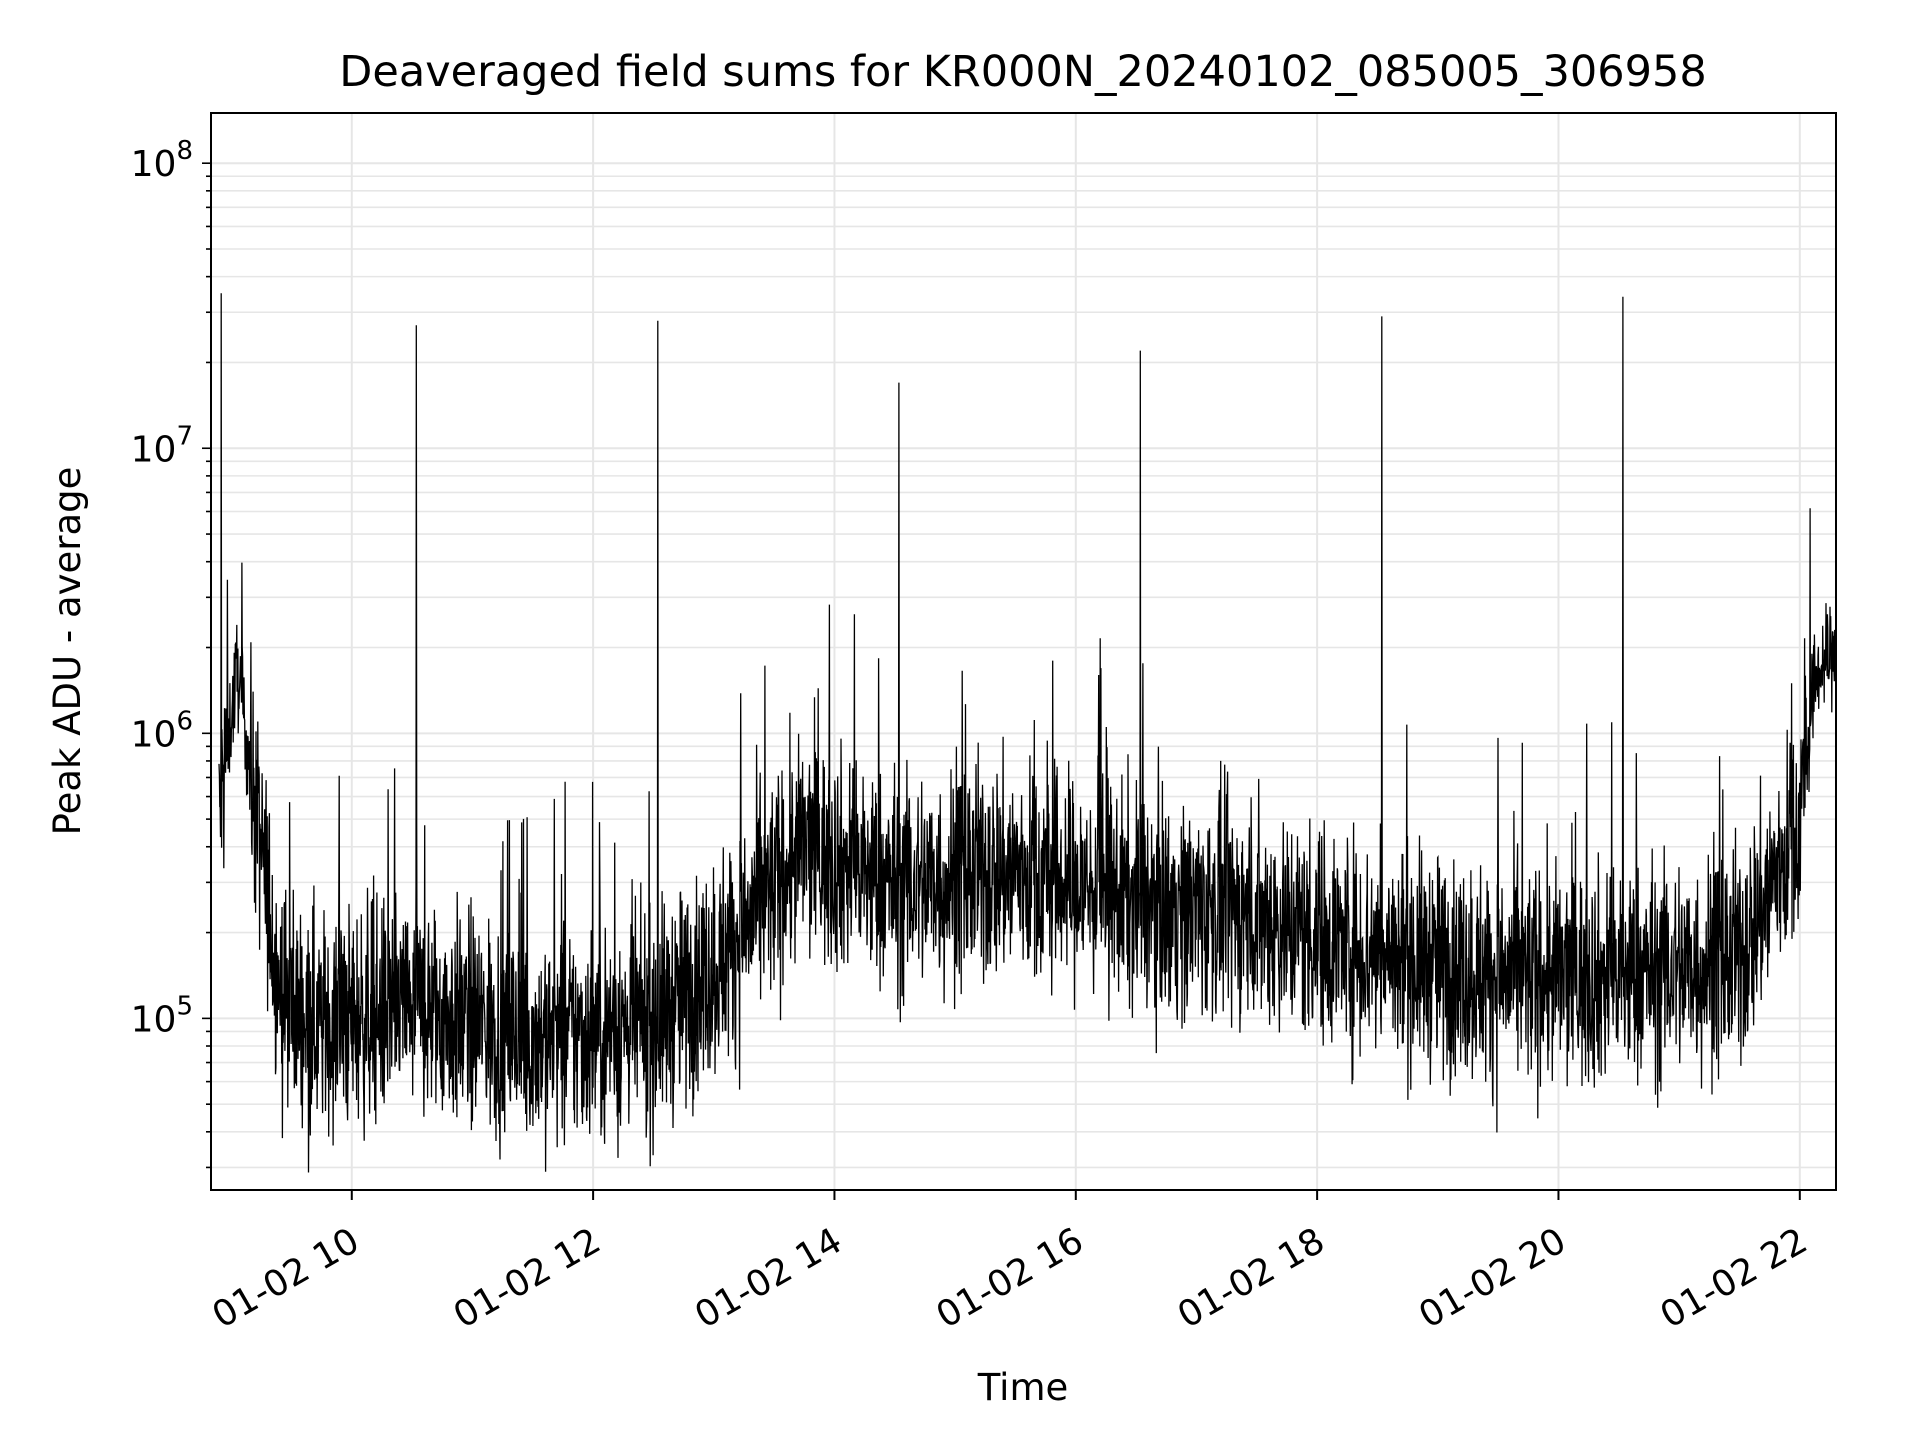  I want to click on x-axis-label: Time, so click(1023, 1387).